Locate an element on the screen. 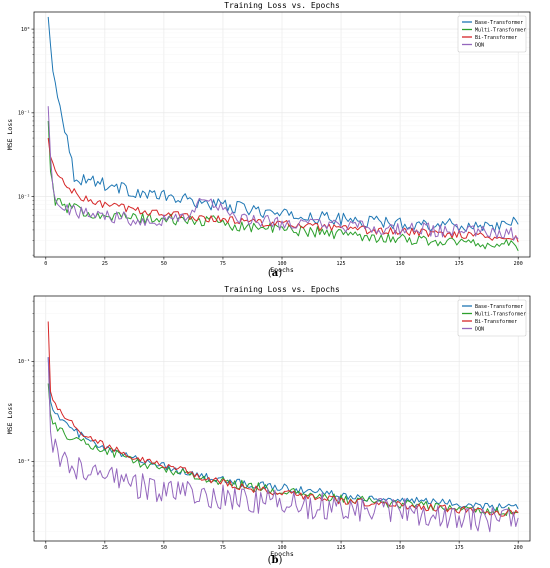  panel-caption: (b) is located at coordinates (275, 560).